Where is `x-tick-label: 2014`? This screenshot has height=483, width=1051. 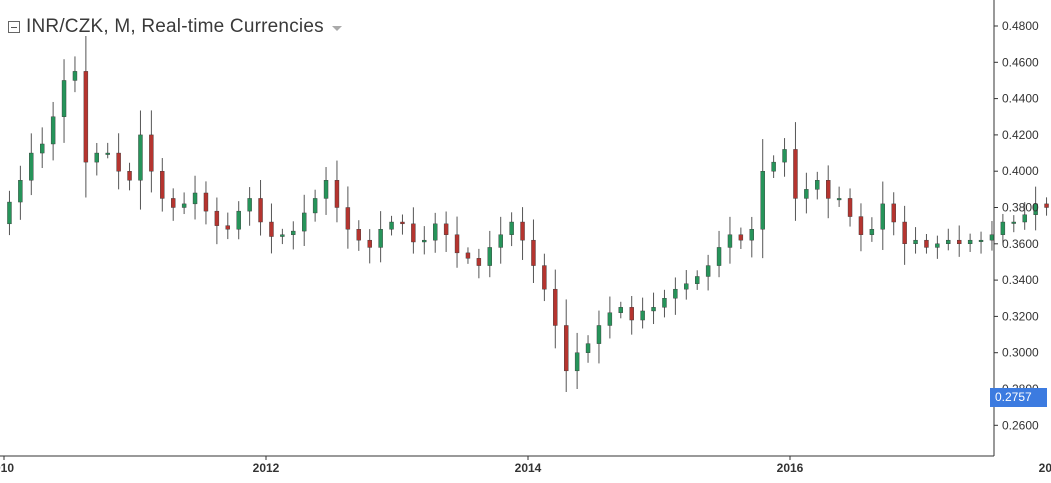
x-tick-label: 2014 is located at coordinates (528, 468).